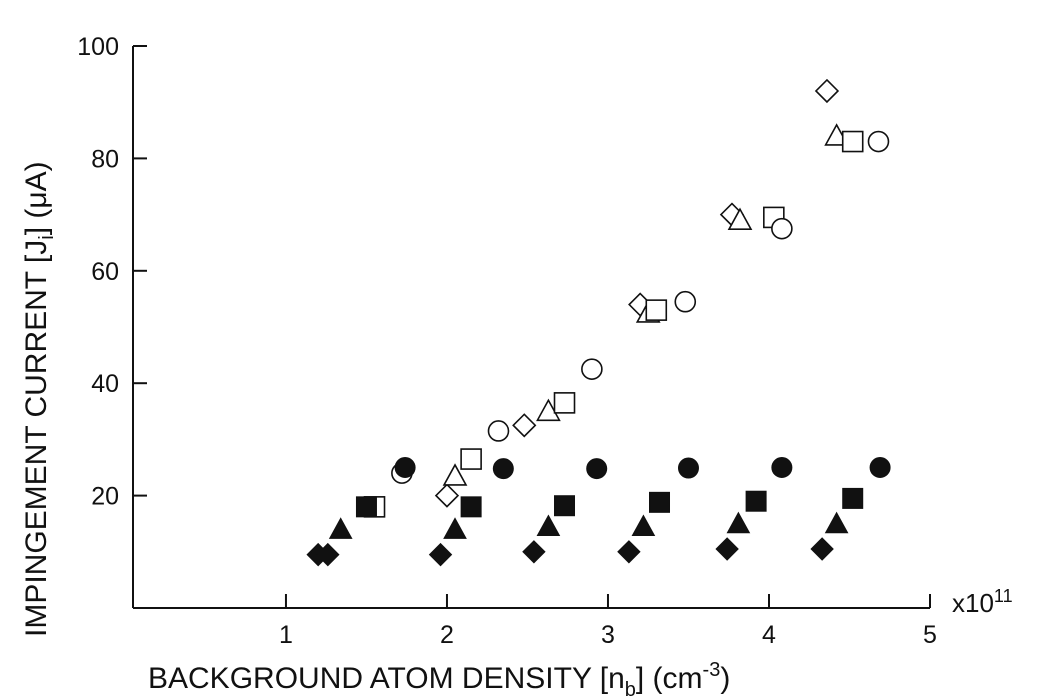 This screenshot has width=1037, height=698. Describe the element at coordinates (439, 678) in the screenshot. I see `x-axis-title: BACKGROUND ATOM DENSITY [nb] (cm-3)` at that location.